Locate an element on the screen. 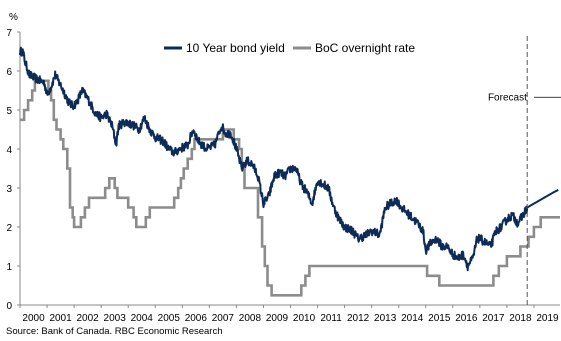  y-tick-label-2: 2 is located at coordinates (9, 228).